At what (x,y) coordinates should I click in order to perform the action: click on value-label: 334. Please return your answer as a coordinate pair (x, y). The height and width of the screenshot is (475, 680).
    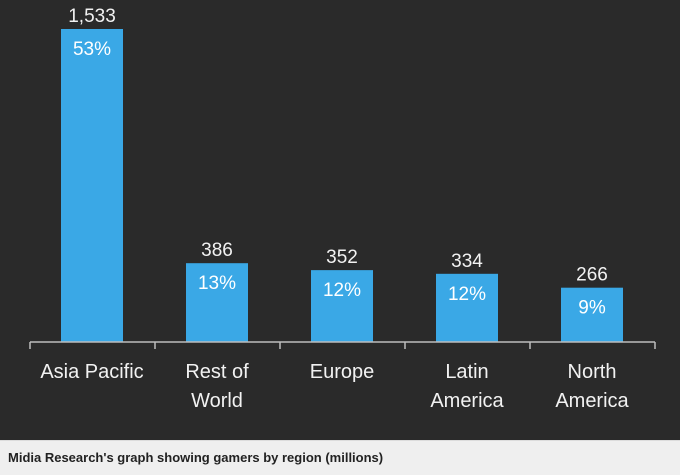
    Looking at the image, I should click on (467, 261).